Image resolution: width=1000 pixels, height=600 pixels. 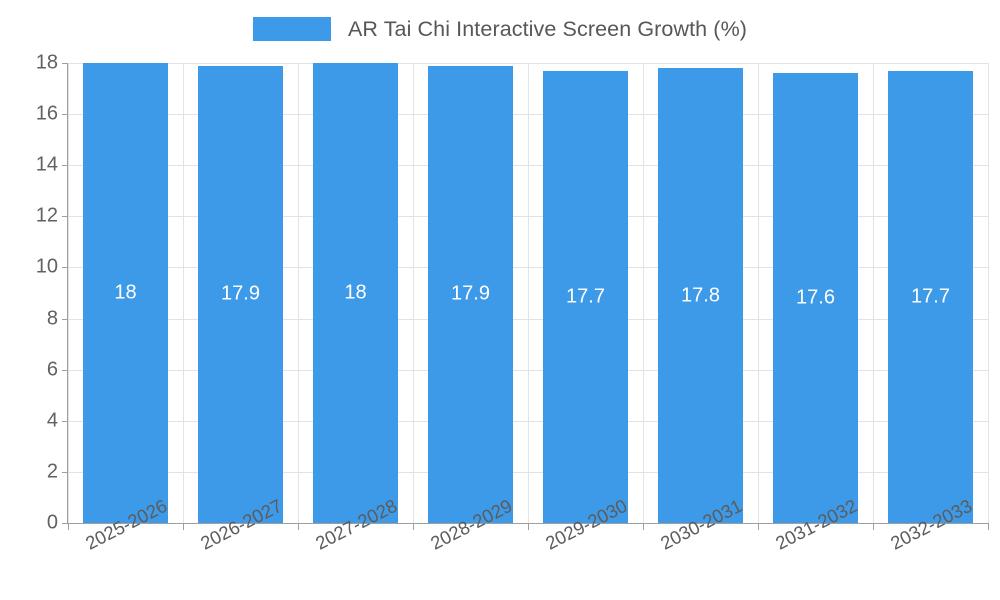 What do you see at coordinates (52, 318) in the screenshot?
I see `y-axis-tick-label: 8` at bounding box center [52, 318].